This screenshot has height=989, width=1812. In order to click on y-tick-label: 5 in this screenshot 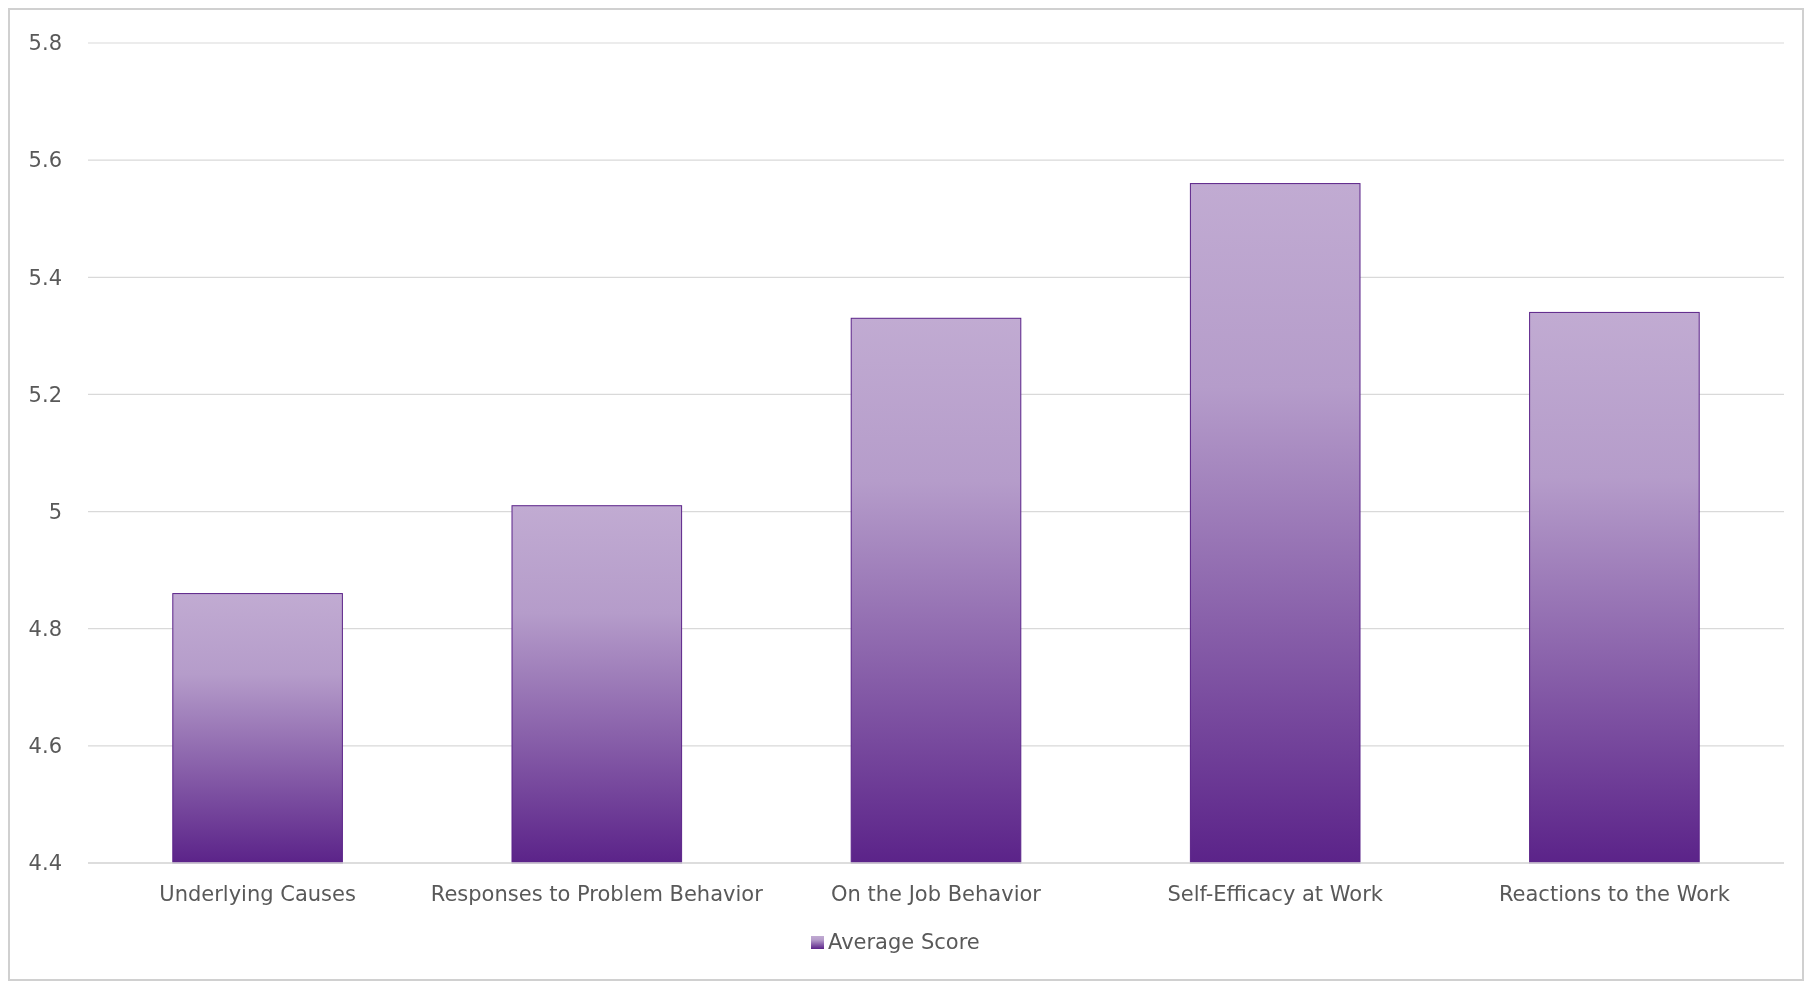, I will do `click(55, 511)`.